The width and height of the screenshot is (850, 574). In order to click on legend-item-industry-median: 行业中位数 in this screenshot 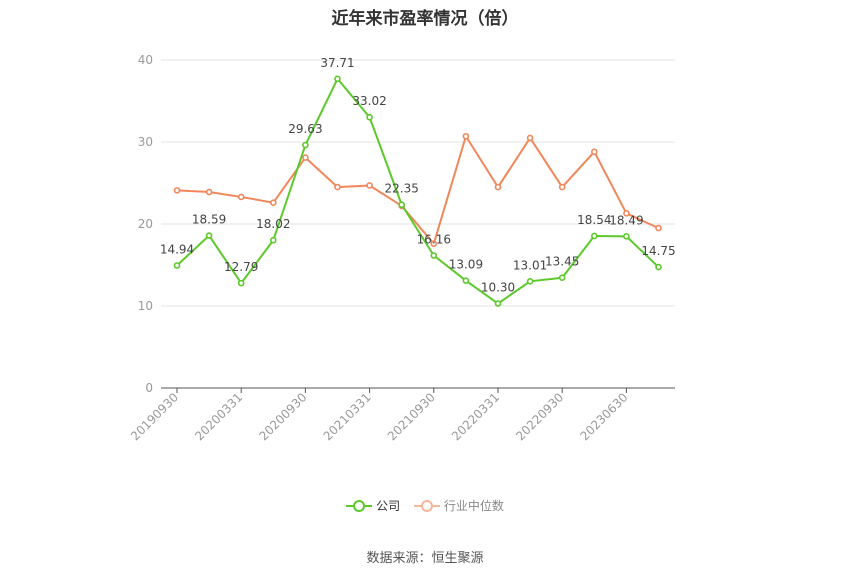, I will do `click(458, 505)`.